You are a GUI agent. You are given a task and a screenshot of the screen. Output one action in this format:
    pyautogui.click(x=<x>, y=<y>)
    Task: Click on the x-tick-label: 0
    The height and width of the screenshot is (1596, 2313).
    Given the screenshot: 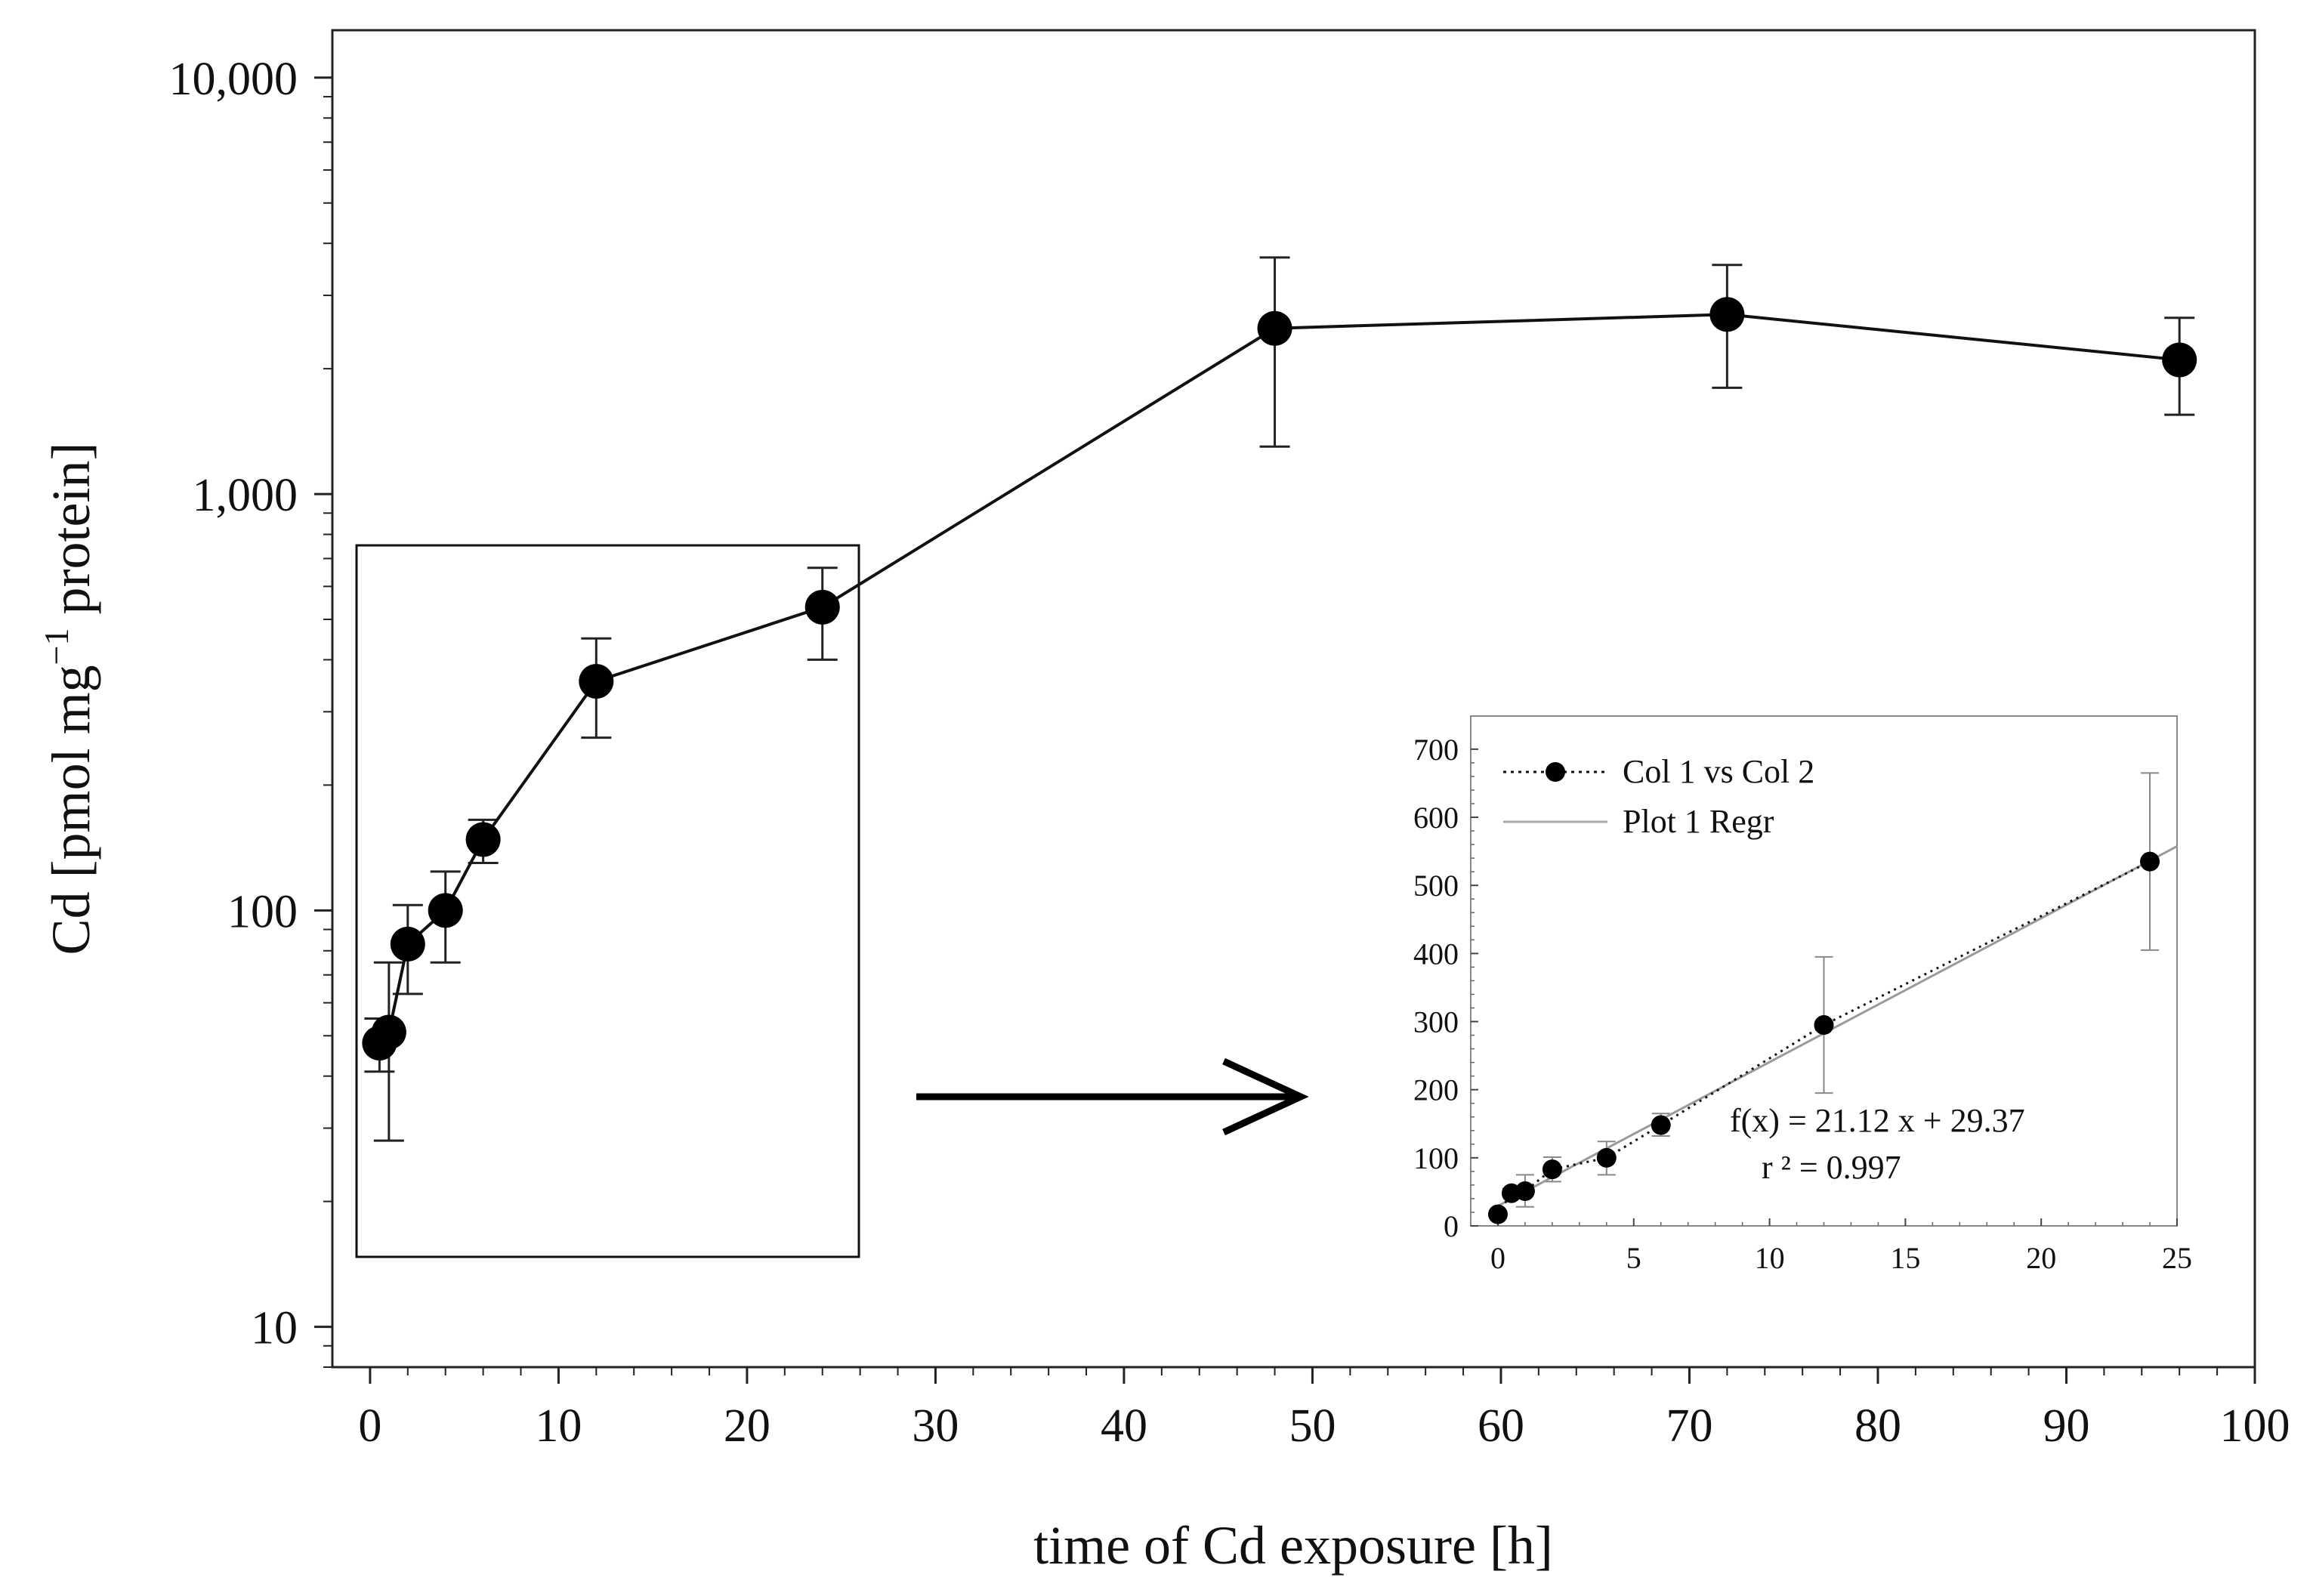 What is the action you would take?
    pyautogui.click(x=369, y=1426)
    